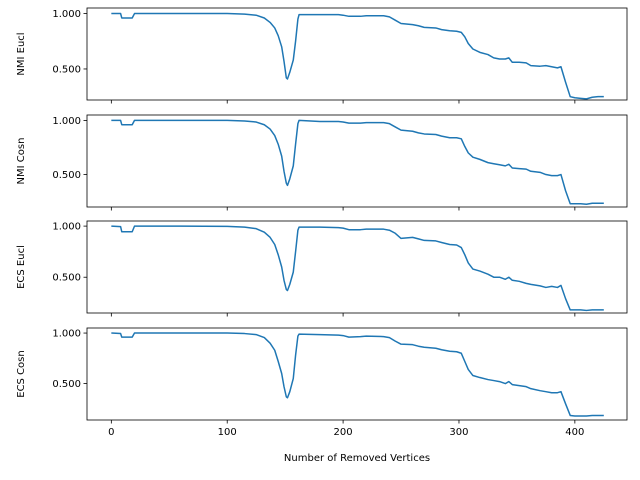 This screenshot has height=480, width=640. I want to click on x-tick-label: 400, so click(574, 432).